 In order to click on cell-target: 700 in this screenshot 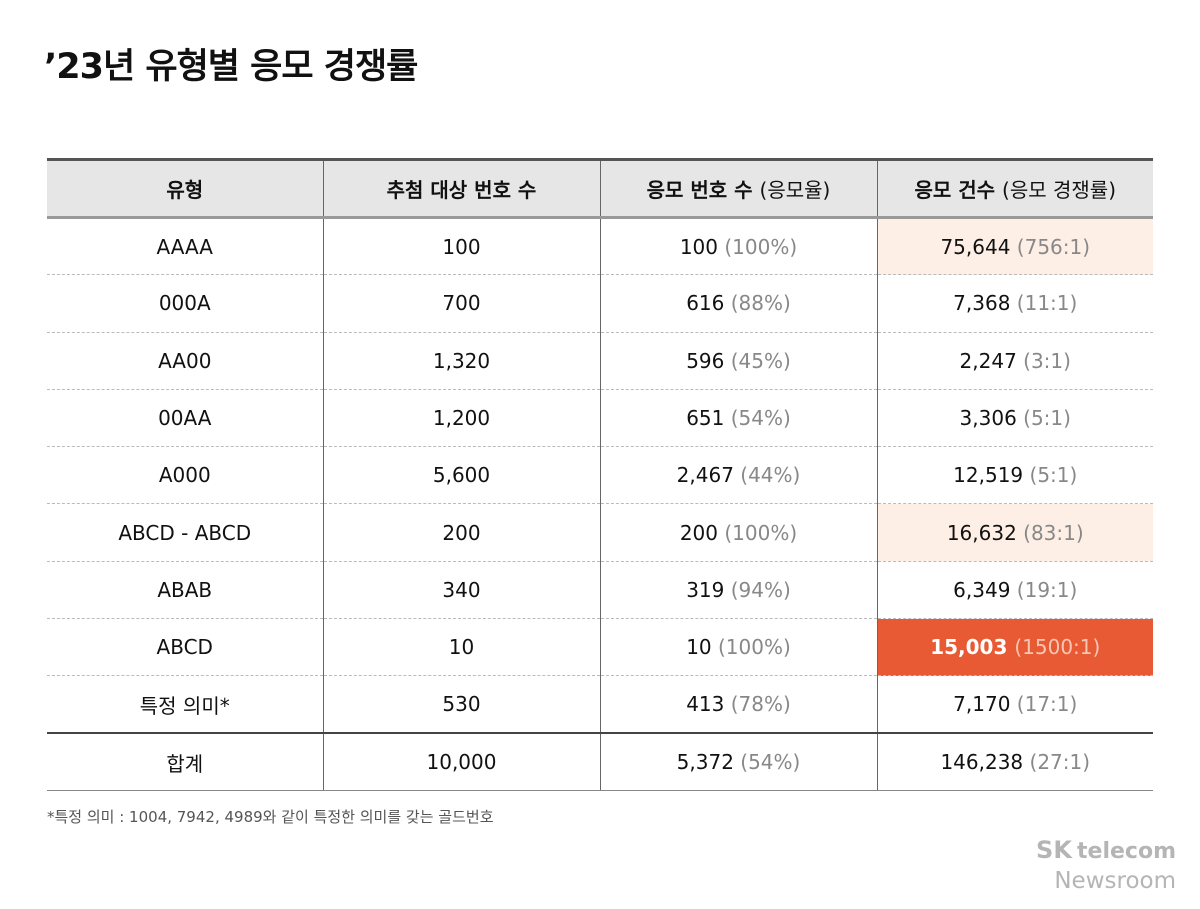, I will do `click(461, 303)`.